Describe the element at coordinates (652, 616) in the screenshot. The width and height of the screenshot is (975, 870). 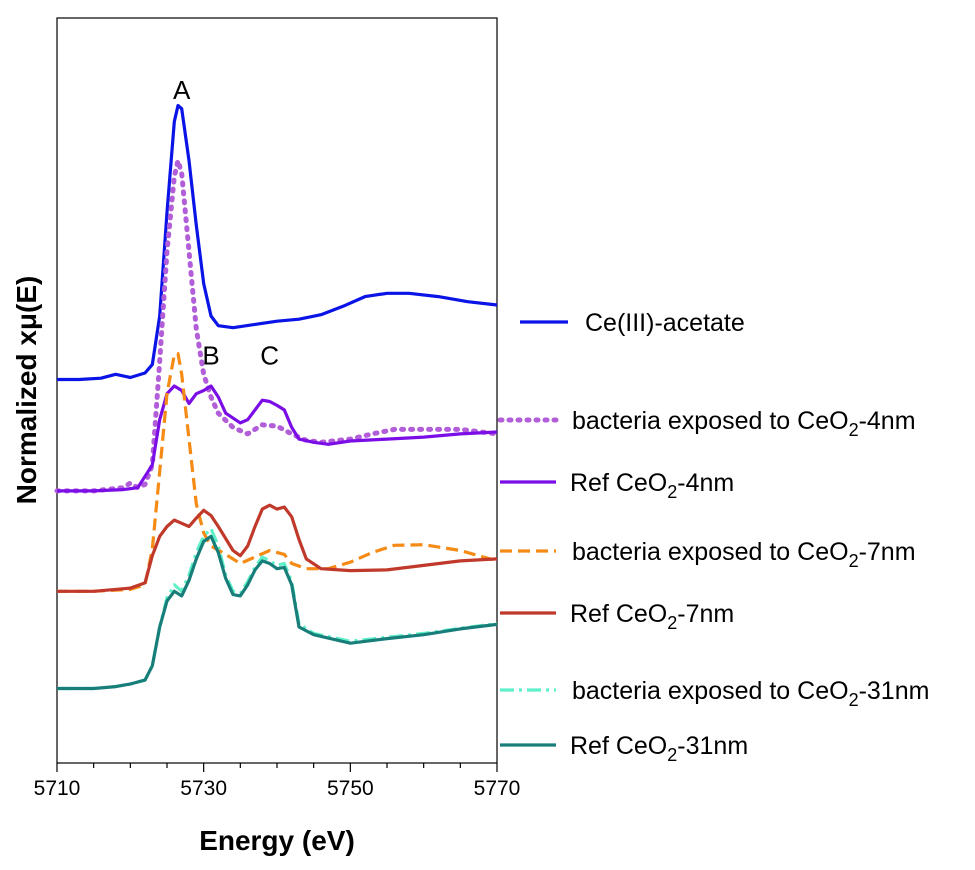
I see `legend-label-5: Ref CeO2-7nm` at that location.